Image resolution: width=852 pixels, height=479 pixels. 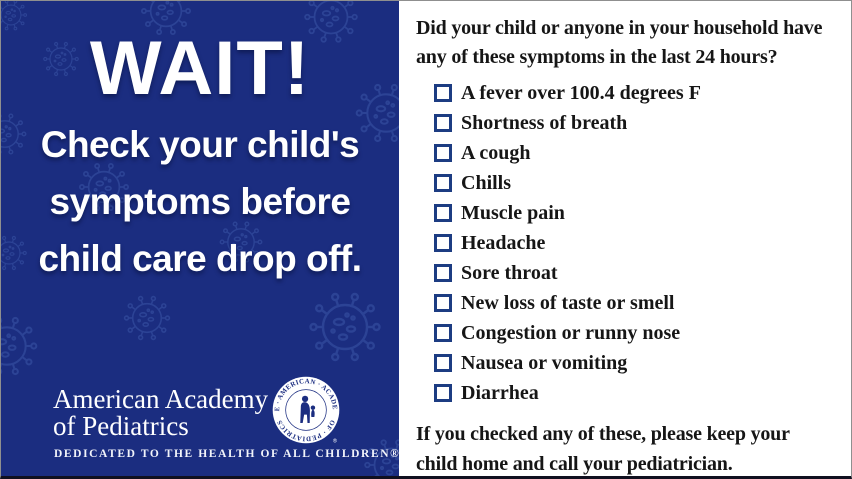 What do you see at coordinates (571, 332) in the screenshot?
I see `symptom-label: Congestion or runny nose` at bounding box center [571, 332].